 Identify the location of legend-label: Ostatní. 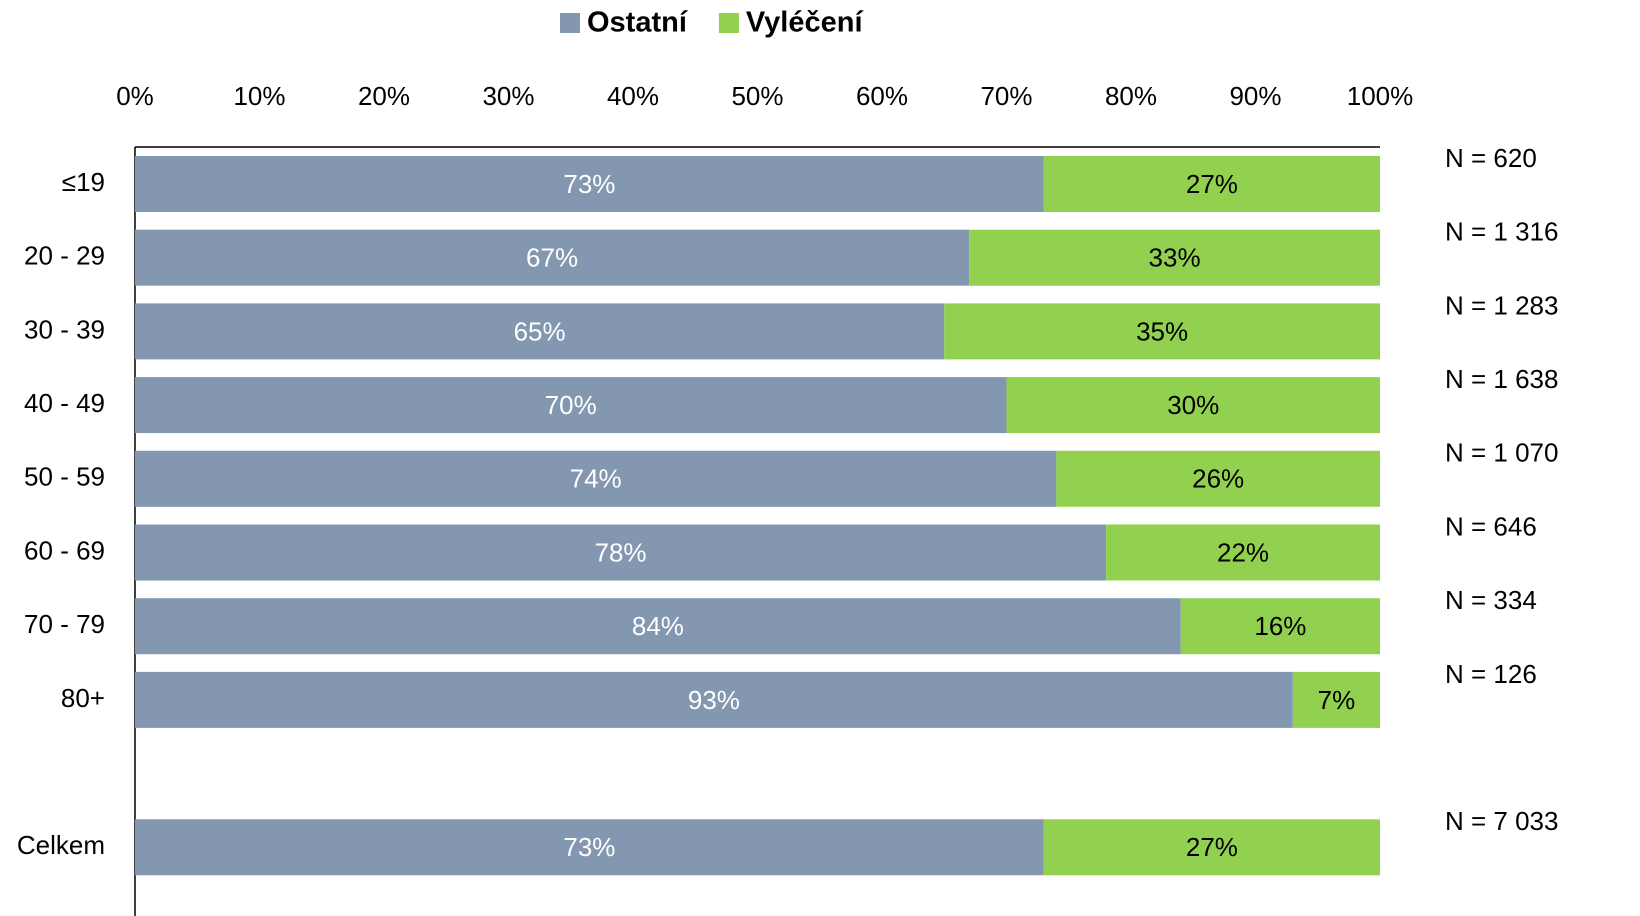
(637, 23).